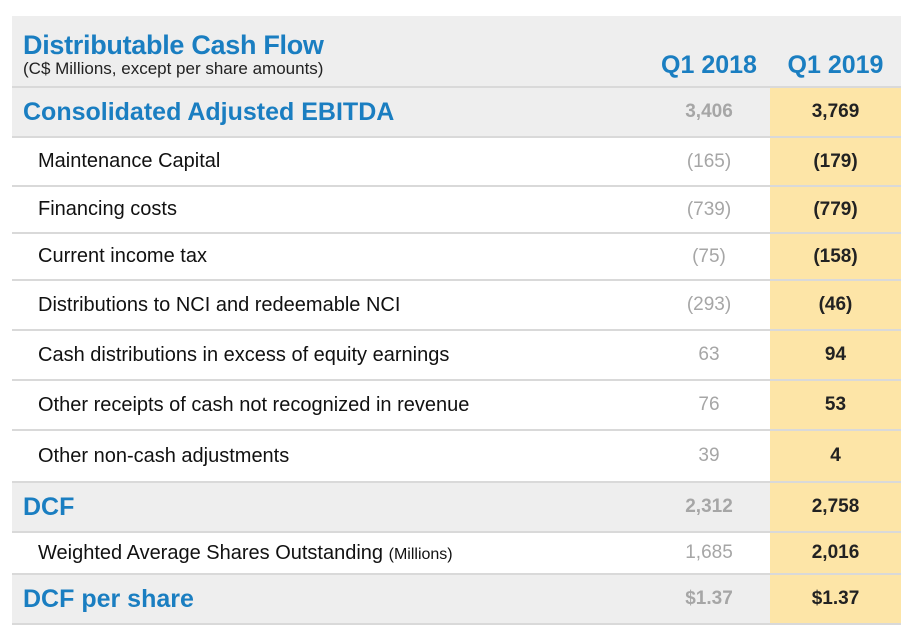 This screenshot has height=636, width=907. What do you see at coordinates (709, 354) in the screenshot?
I see `value-q1-2018: 63` at bounding box center [709, 354].